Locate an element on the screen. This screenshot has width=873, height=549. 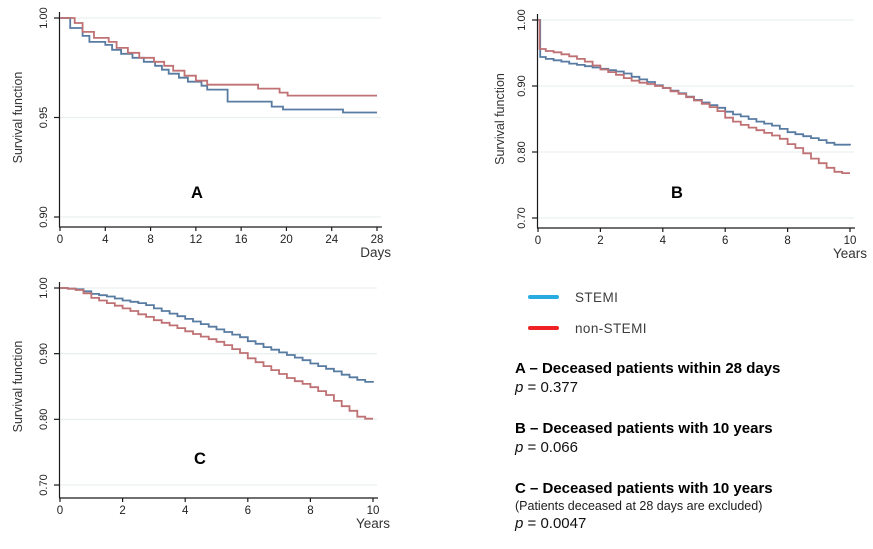
caption-b-p-value: p = 0.066 is located at coordinates (691, 448).